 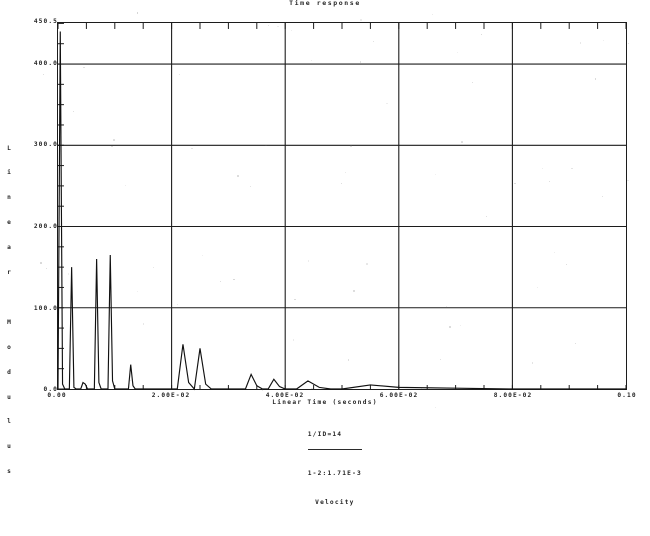 What do you see at coordinates (627, 395) in the screenshot?
I see `x-tick-label: 0.10` at bounding box center [627, 395].